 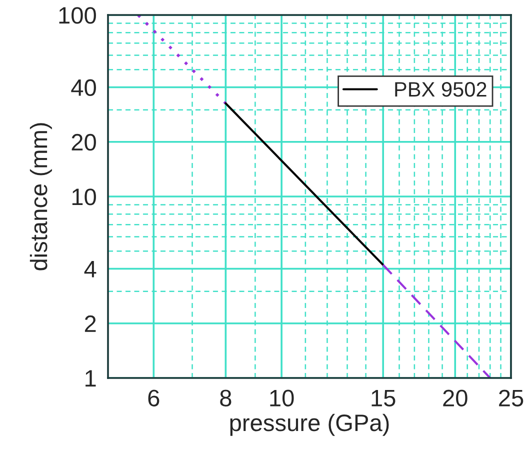 What do you see at coordinates (384, 398) in the screenshot?
I see `x-tick-label: 15` at bounding box center [384, 398].